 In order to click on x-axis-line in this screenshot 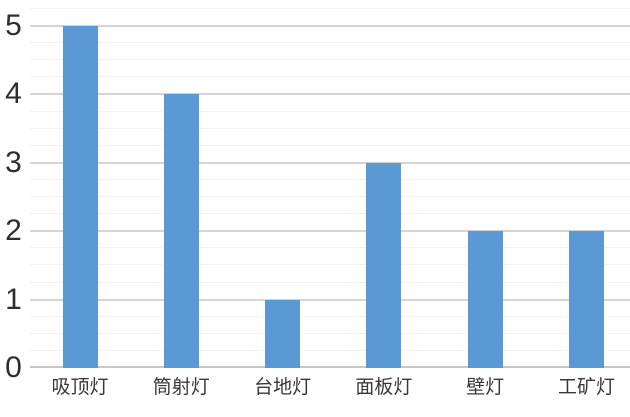, I will do `click(330, 367)`.